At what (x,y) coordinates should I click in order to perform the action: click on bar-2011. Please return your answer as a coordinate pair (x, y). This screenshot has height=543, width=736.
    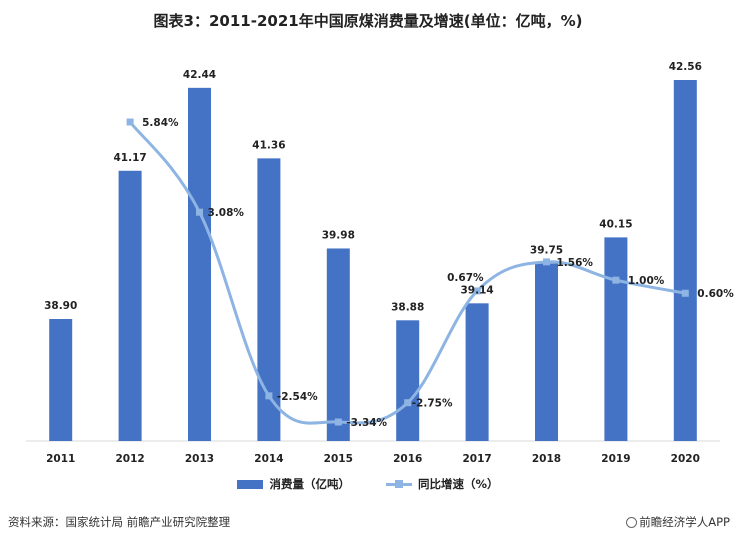
    Looking at the image, I should click on (61, 380).